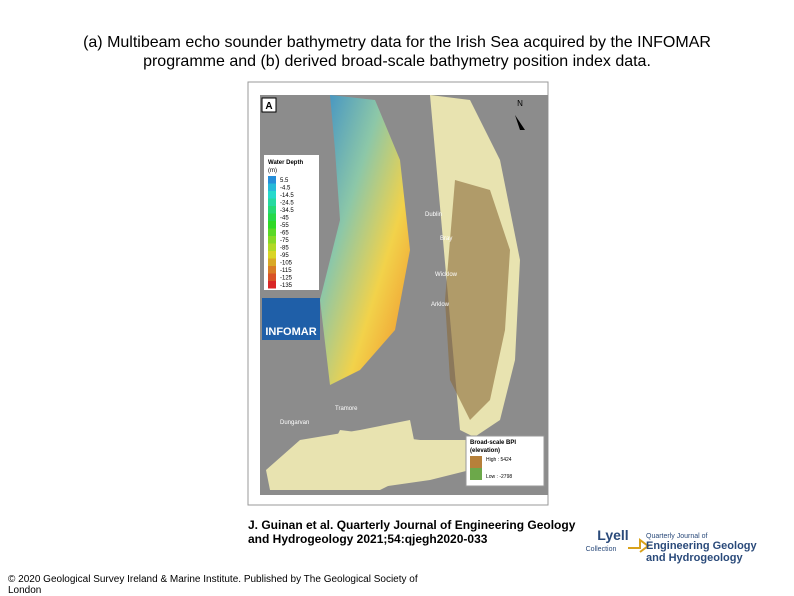  What do you see at coordinates (286, 286) in the screenshot?
I see `depth-legend-entry: -135` at bounding box center [286, 286].